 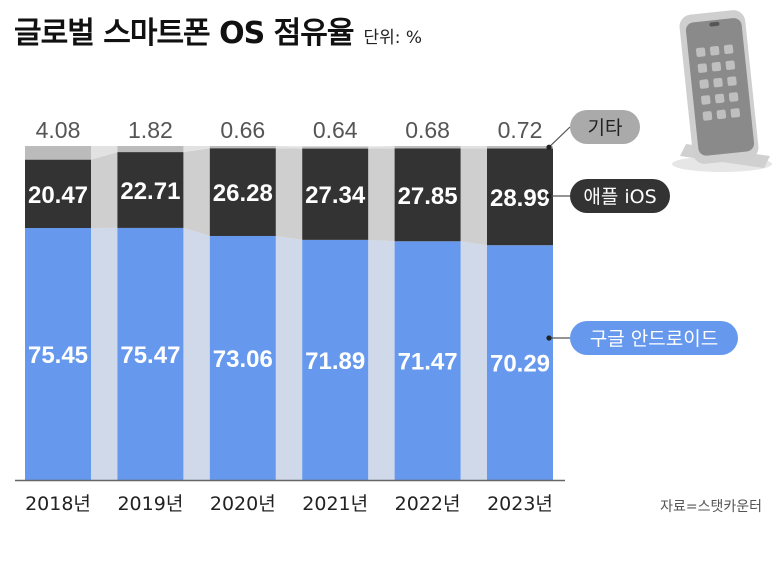 What do you see at coordinates (711, 507) in the screenshot?
I see `source-note: 자료=스탯카운터` at bounding box center [711, 507].